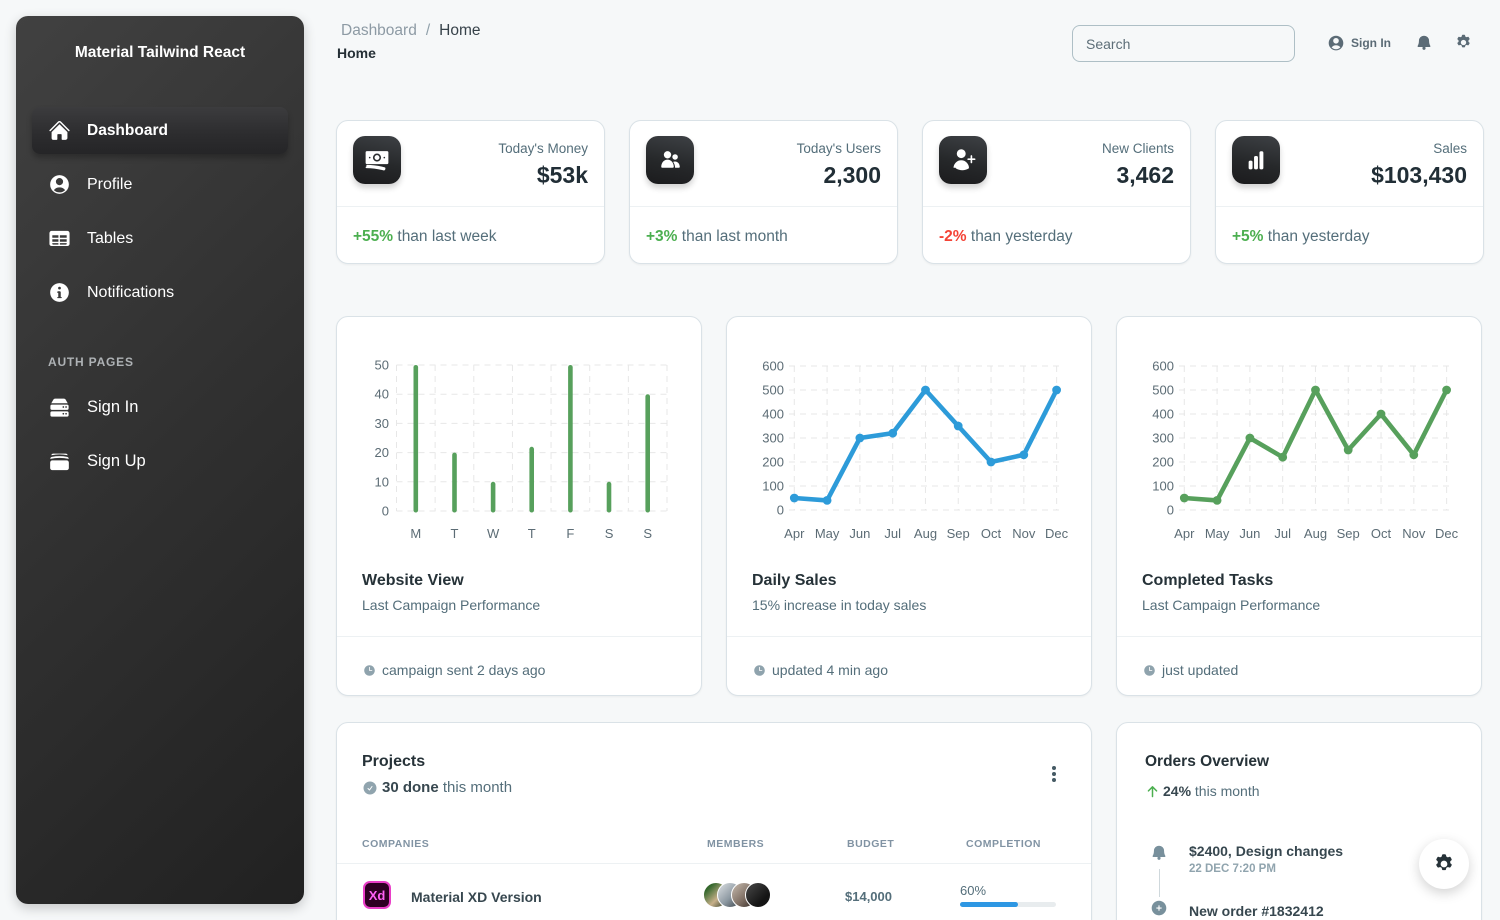 Image resolution: width=1500 pixels, height=920 pixels. I want to click on svg-text: 30, so click(382, 423).